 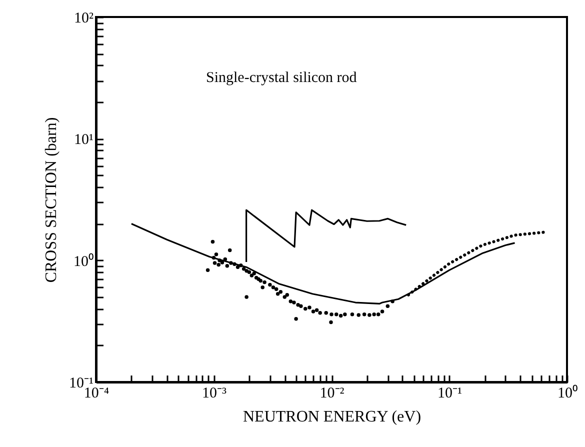 What do you see at coordinates (84, 18) in the screenshot?
I see `y-tick-label: 10²` at bounding box center [84, 18].